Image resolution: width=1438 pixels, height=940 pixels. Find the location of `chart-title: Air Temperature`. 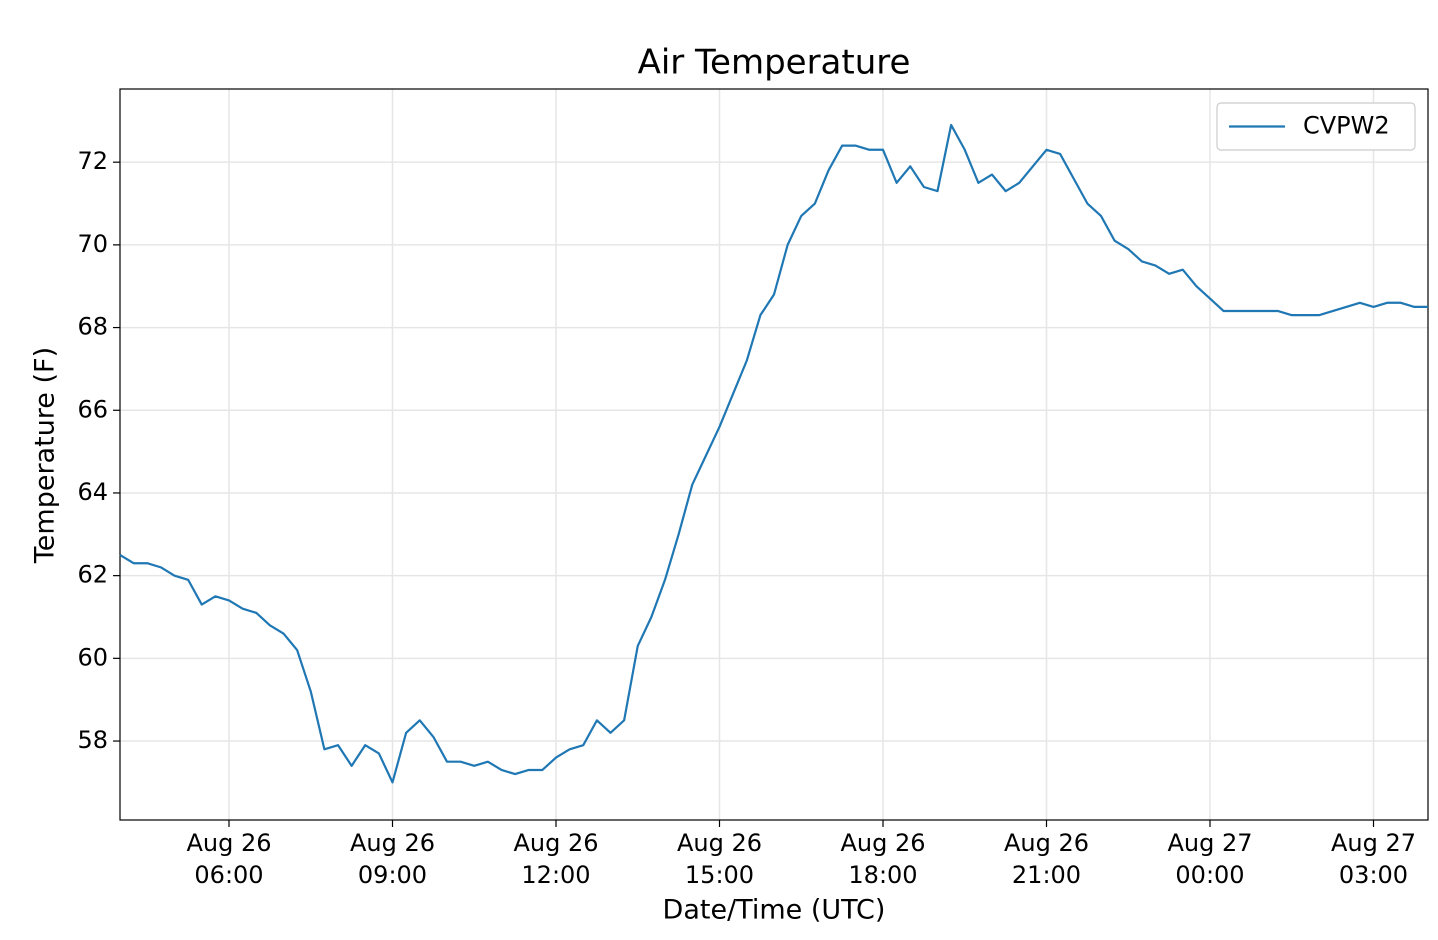

chart-title: Air Temperature is located at coordinates (774, 63).